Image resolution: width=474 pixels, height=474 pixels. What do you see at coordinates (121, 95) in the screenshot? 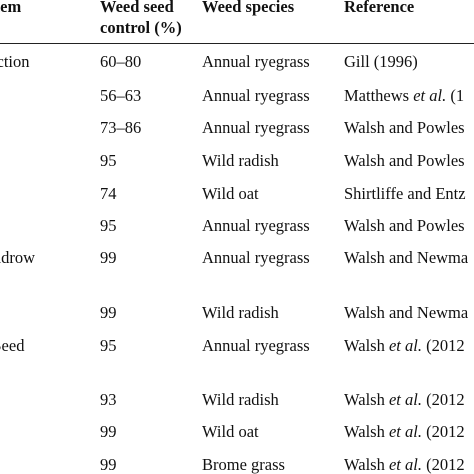
I see `row-1-control: 56–63` at bounding box center [121, 95].